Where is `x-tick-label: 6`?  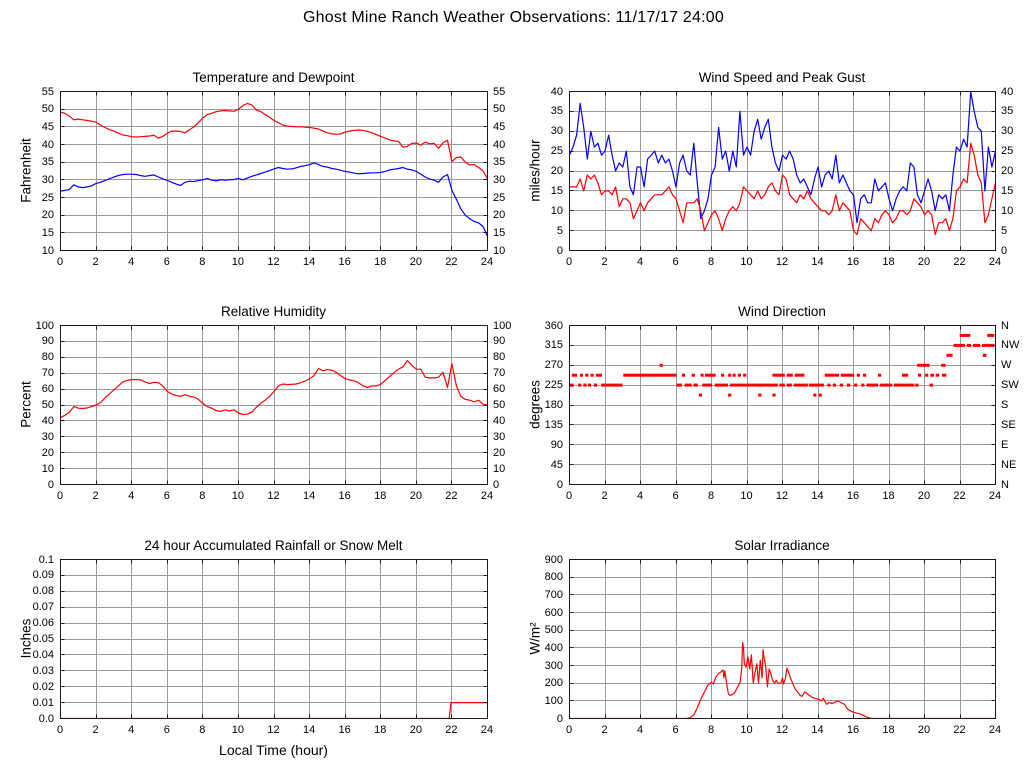 x-tick-label: 6 is located at coordinates (675, 262).